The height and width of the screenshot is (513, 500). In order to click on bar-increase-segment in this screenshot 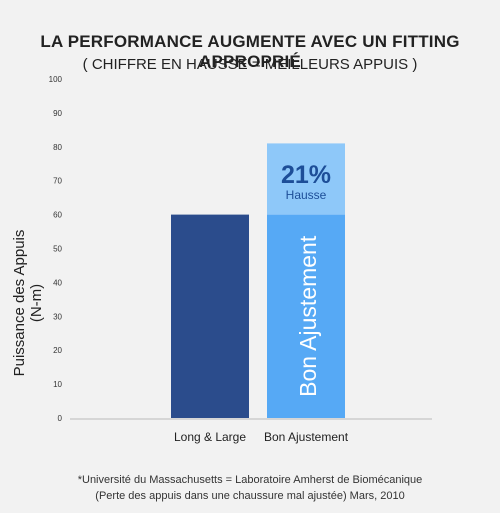, I will do `click(306, 179)`.